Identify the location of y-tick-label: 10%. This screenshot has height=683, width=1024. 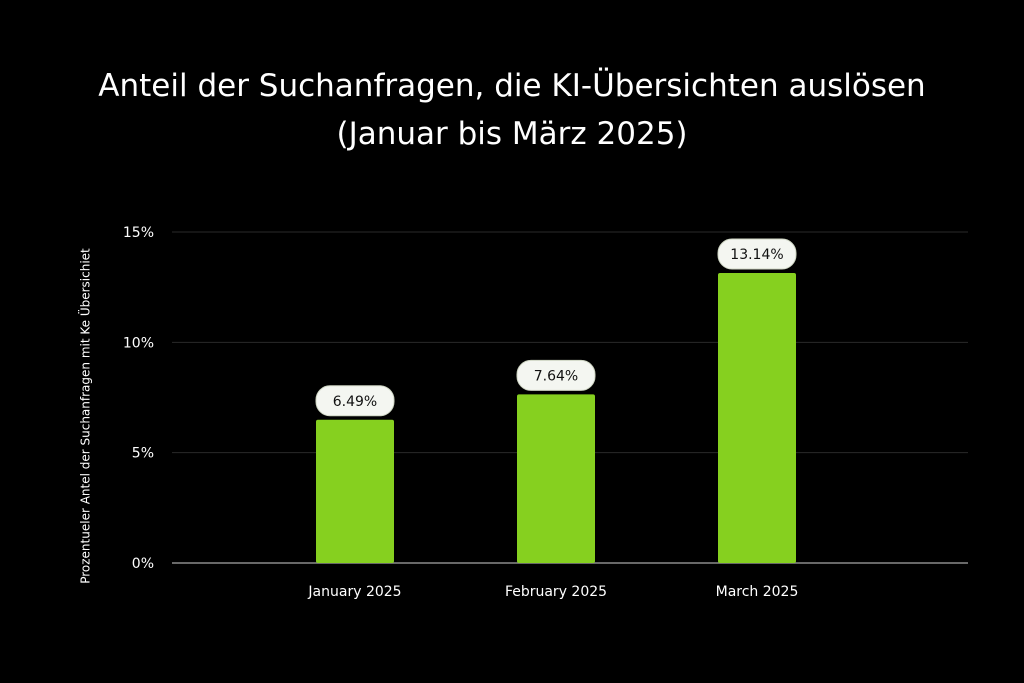
(138, 343).